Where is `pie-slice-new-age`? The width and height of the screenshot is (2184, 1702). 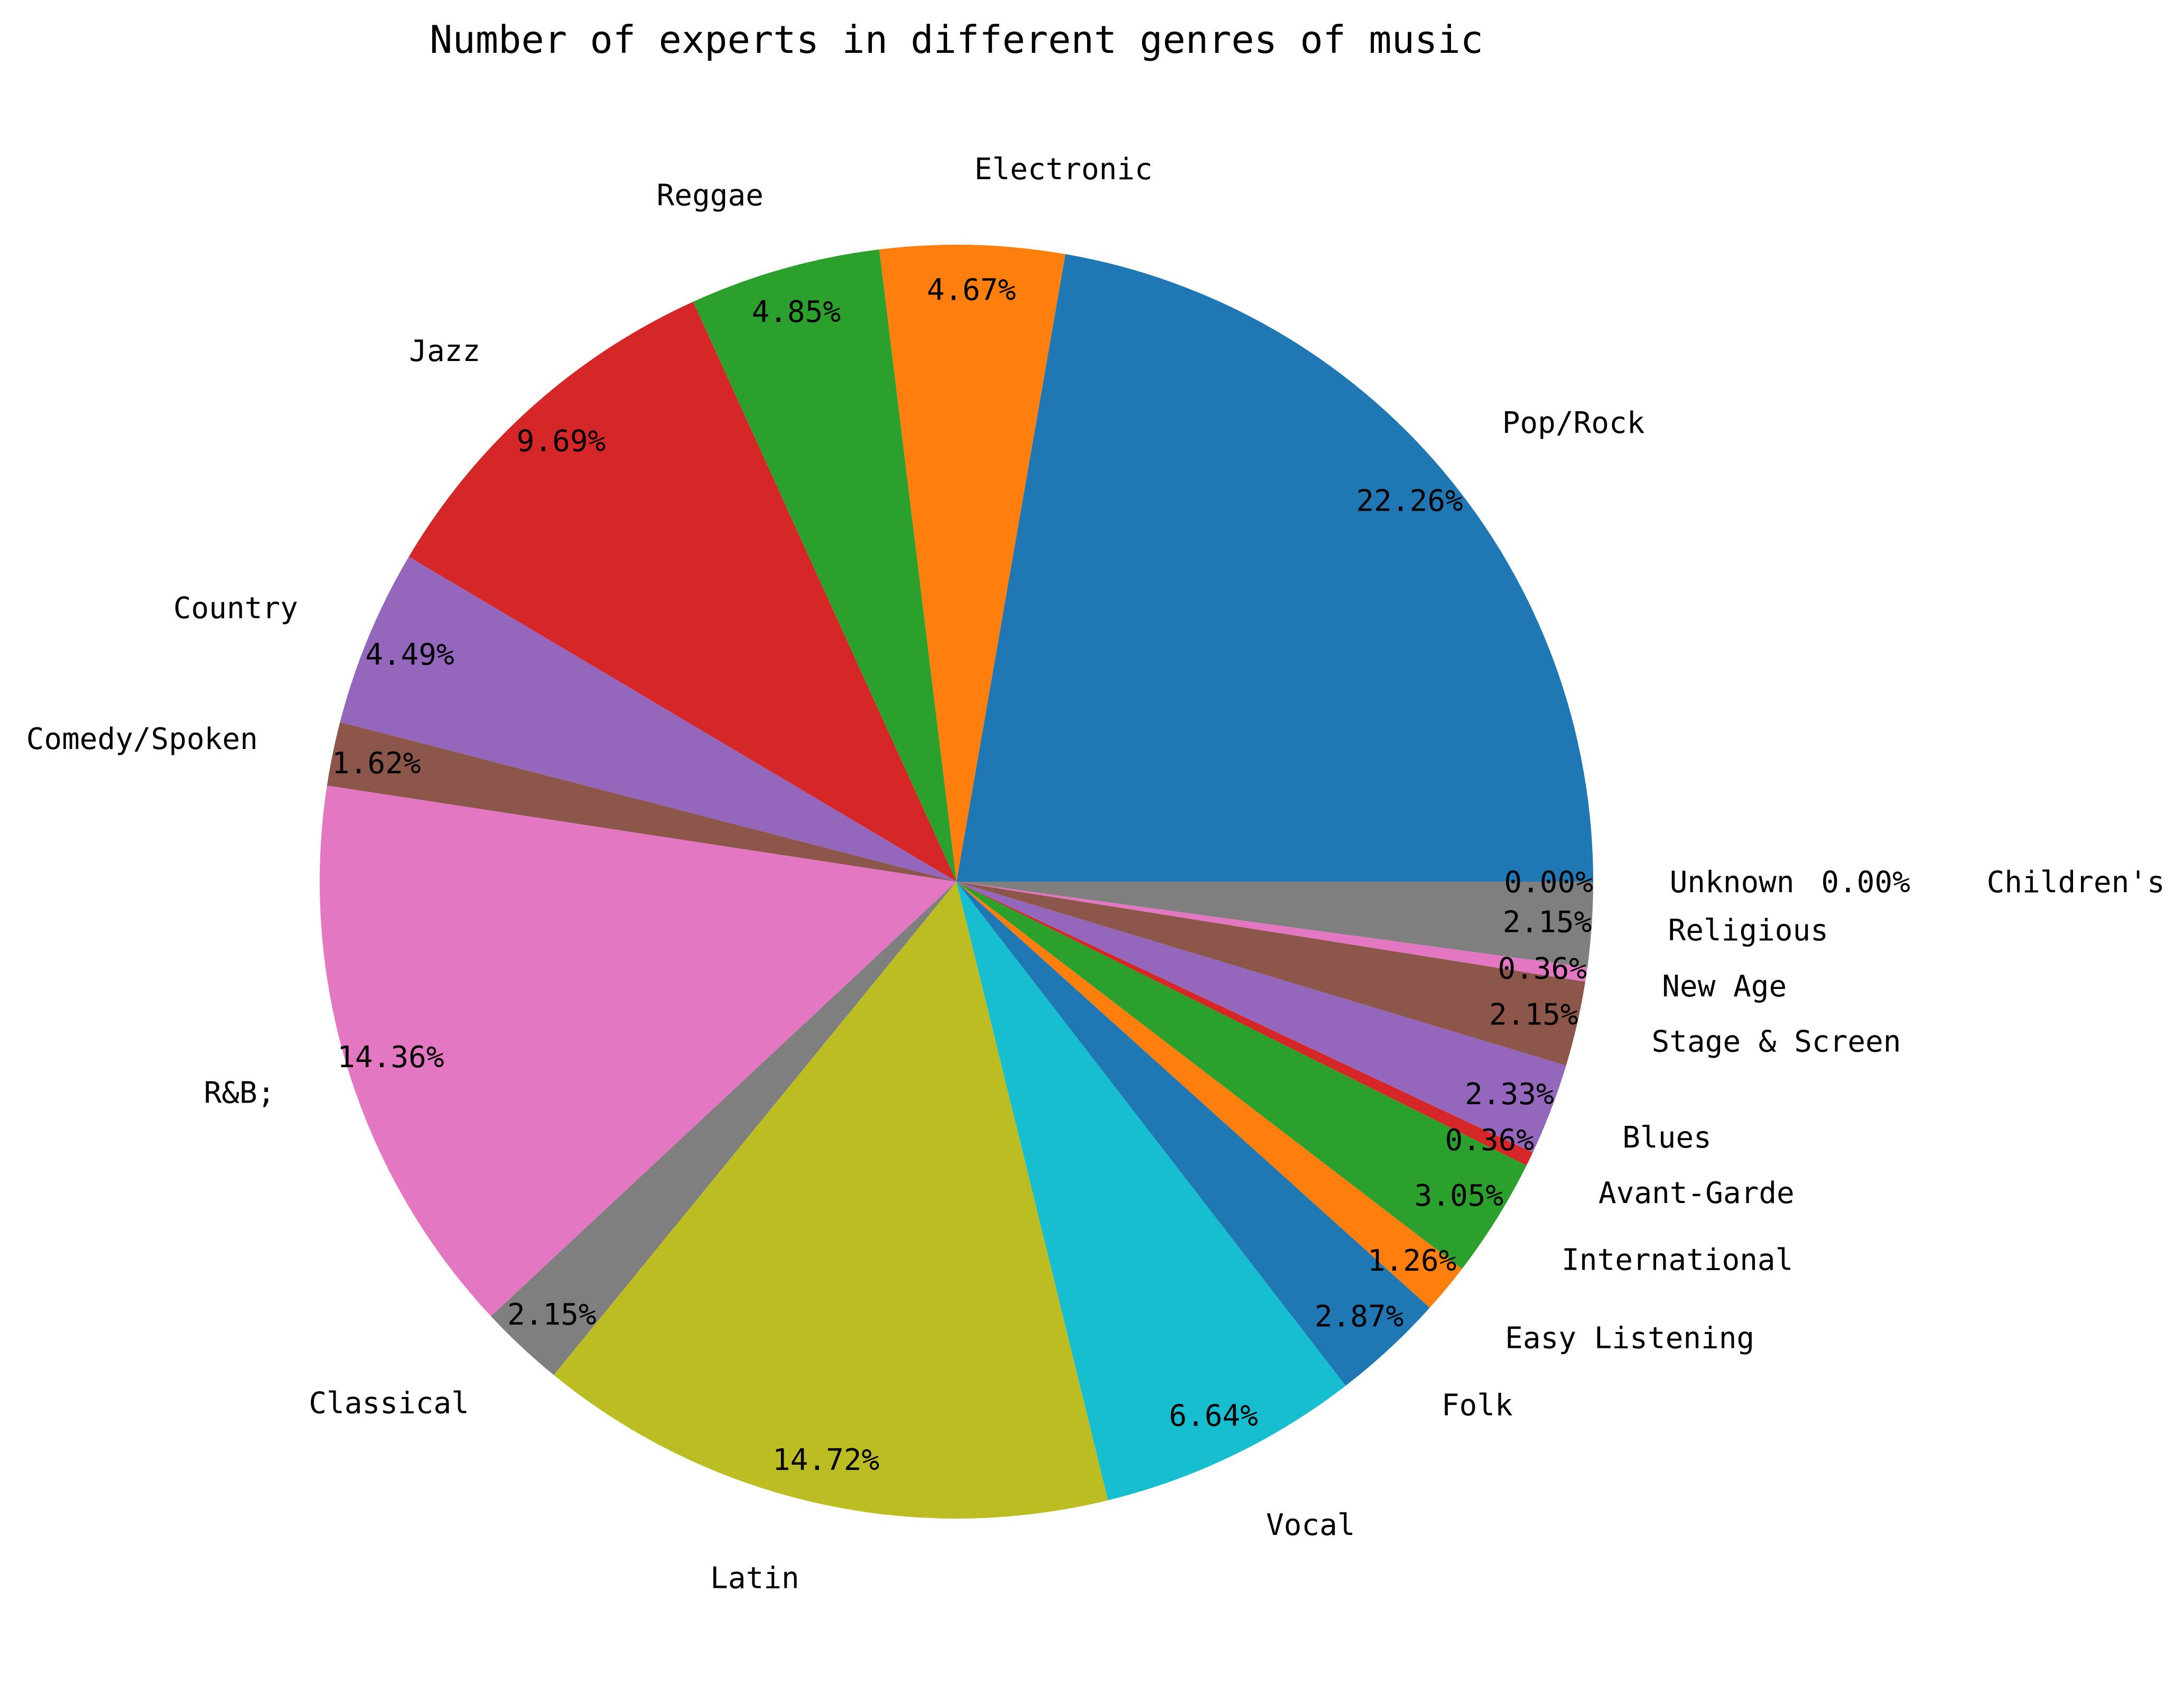
pie-slice-new-age is located at coordinates (1272, 932).